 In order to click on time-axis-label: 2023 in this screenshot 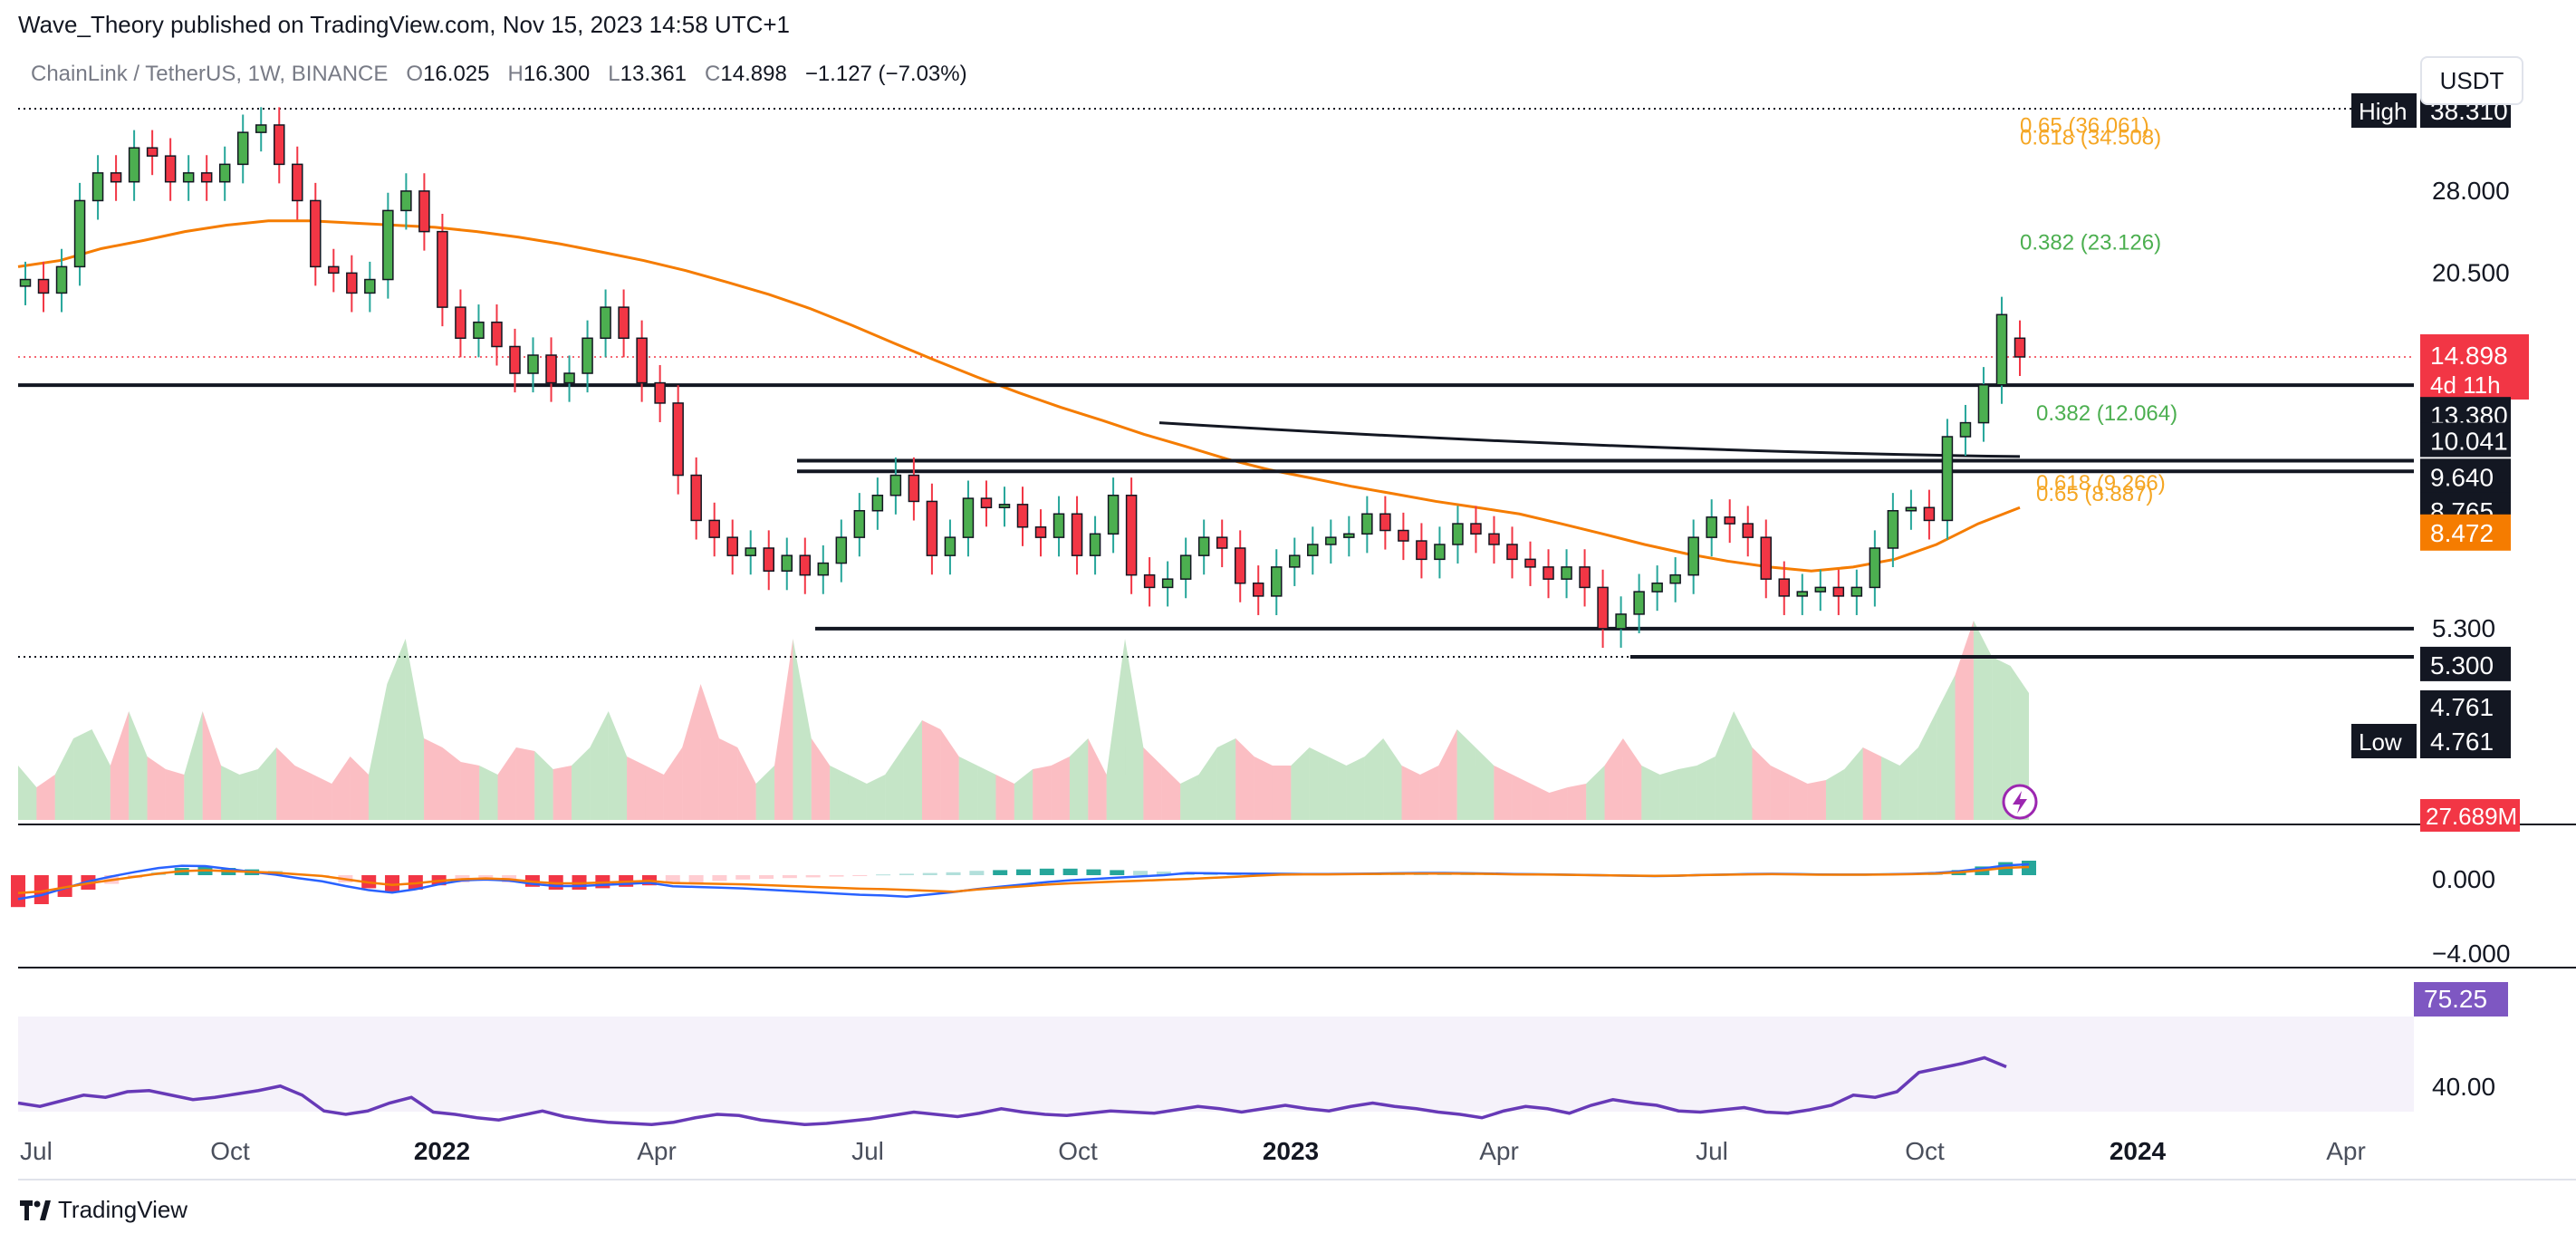, I will do `click(1291, 1151)`.